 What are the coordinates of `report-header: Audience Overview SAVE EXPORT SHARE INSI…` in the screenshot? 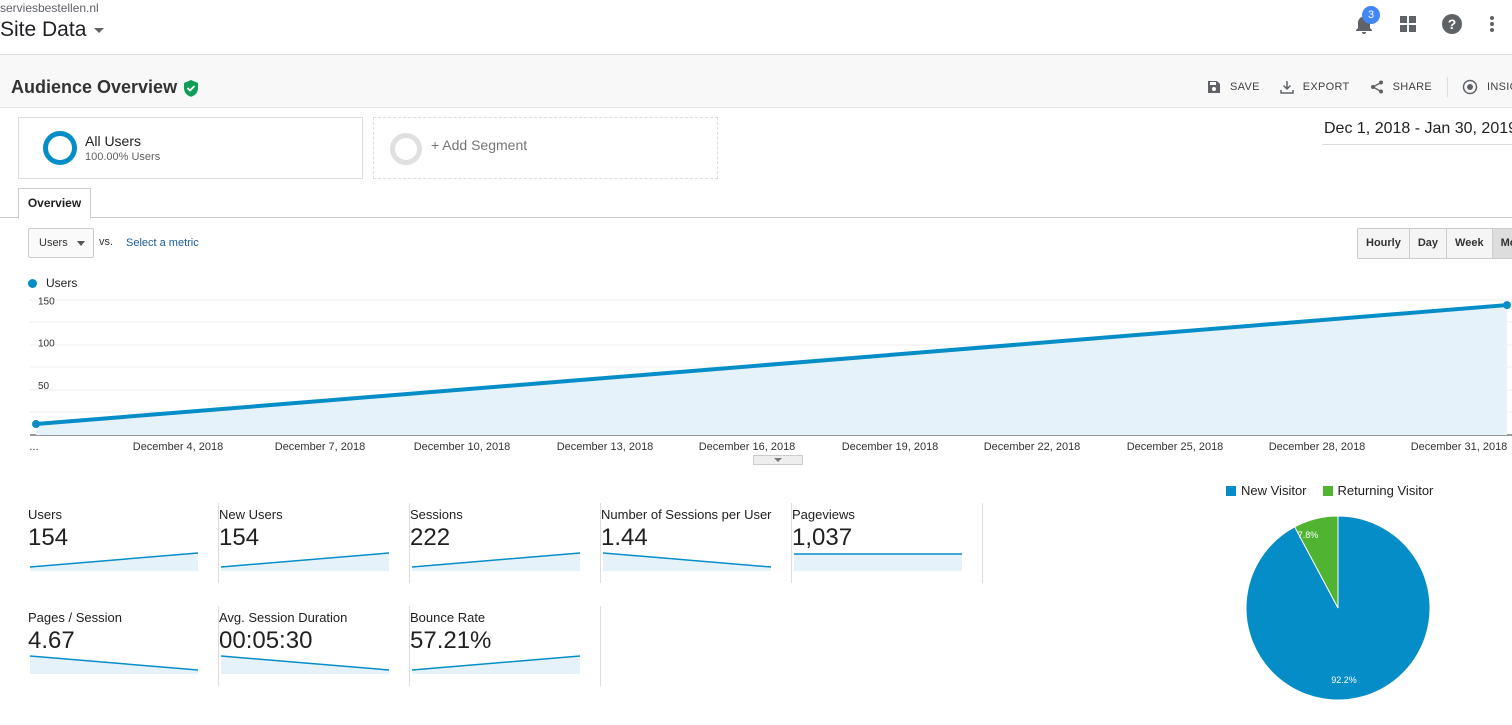 It's located at (756, 81).